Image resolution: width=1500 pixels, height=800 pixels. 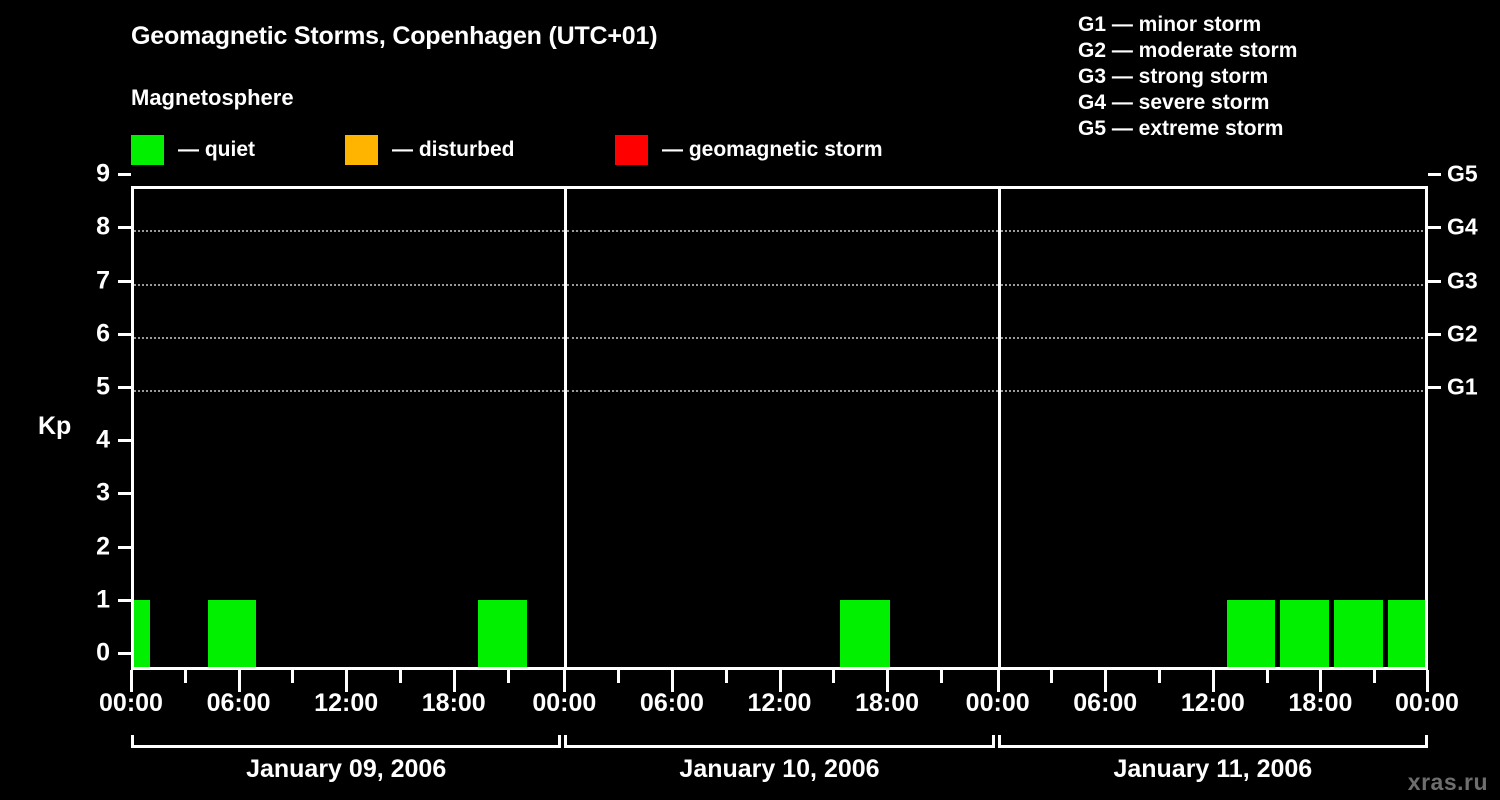 I want to click on y-tick-label-4: 4, so click(x=103, y=439).